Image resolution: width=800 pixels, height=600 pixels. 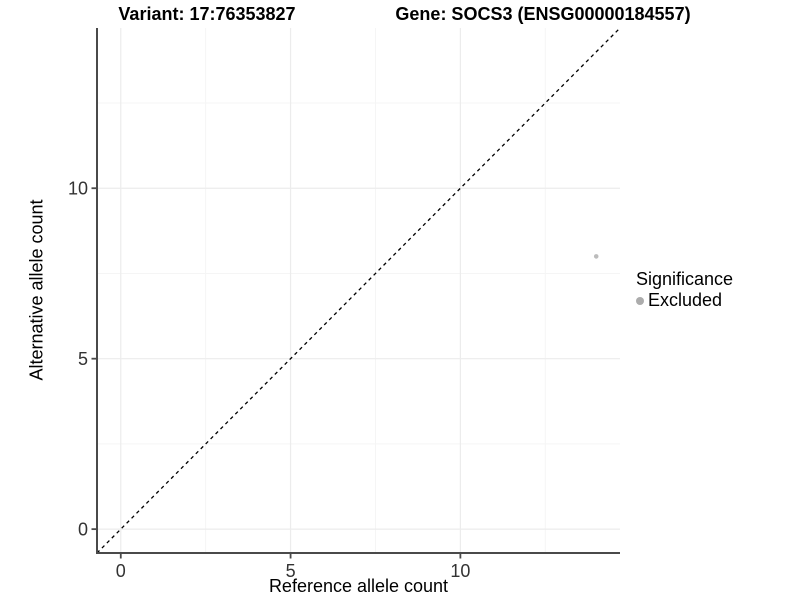 I want to click on legend-entry-excluded: Excluded, so click(x=684, y=300).